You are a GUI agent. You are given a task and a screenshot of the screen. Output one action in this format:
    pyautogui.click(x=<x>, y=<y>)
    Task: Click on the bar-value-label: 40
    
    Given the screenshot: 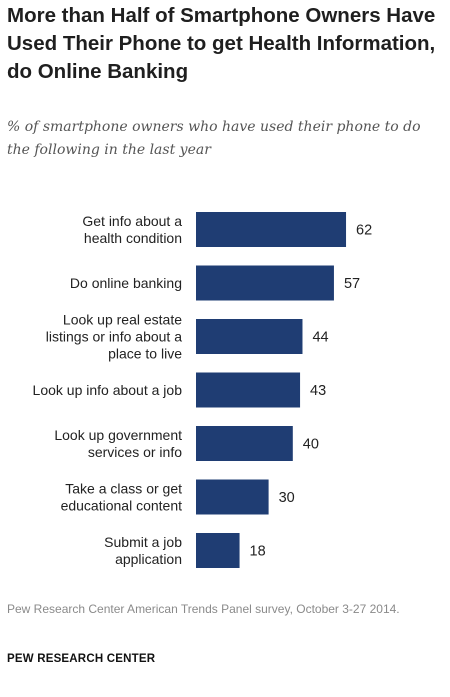 What is the action you would take?
    pyautogui.click(x=311, y=445)
    